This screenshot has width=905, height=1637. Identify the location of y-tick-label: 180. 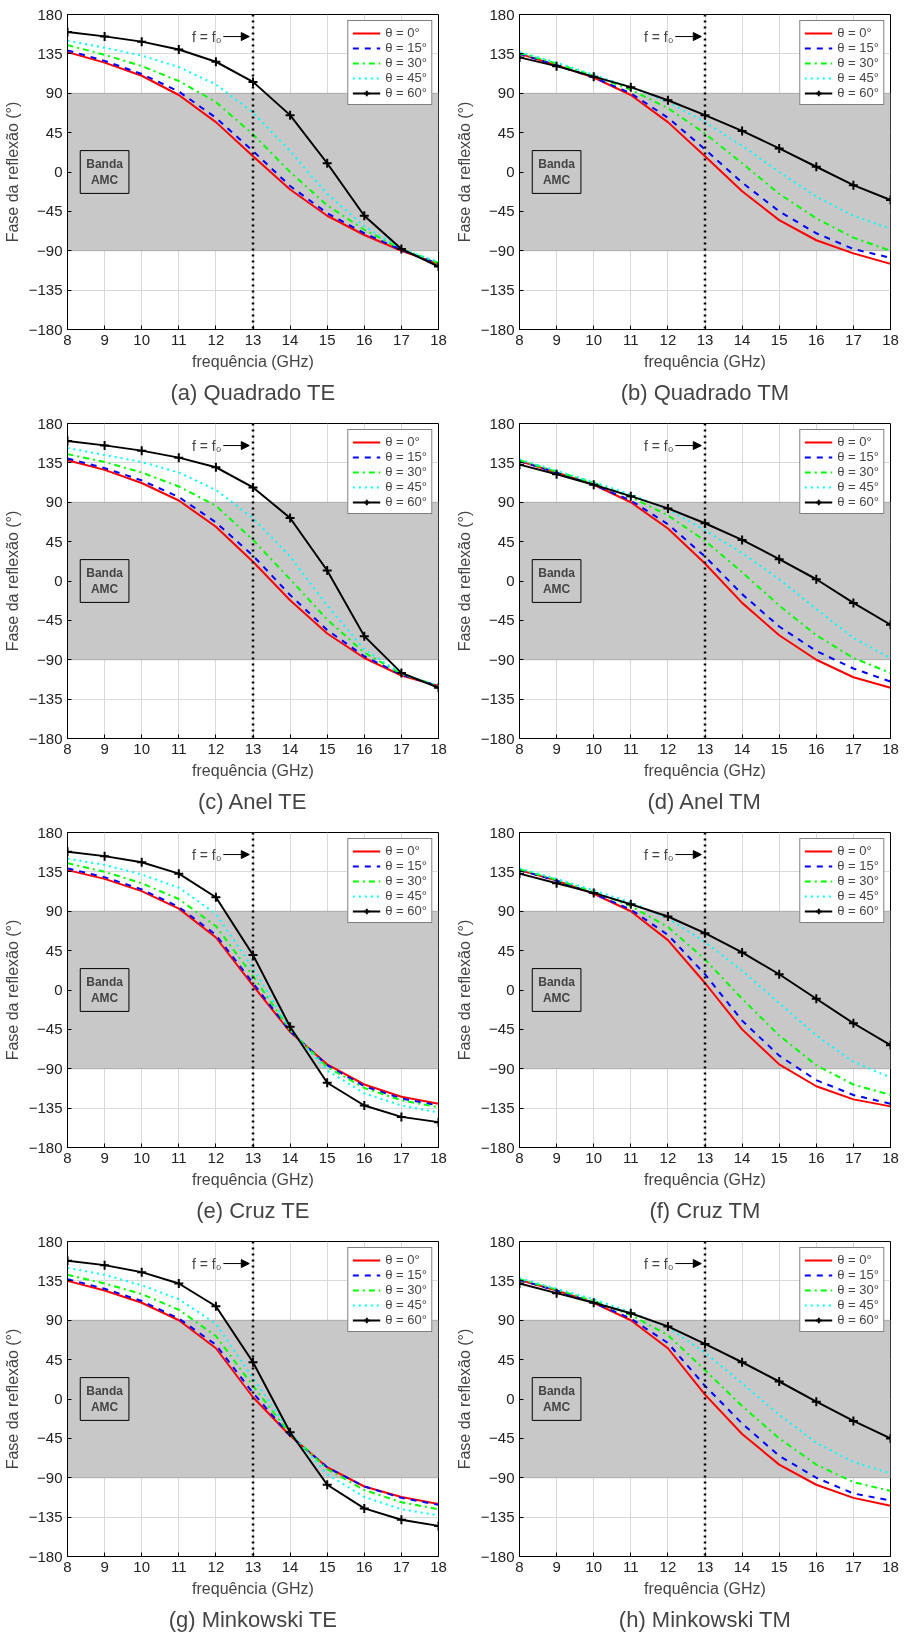
(50, 1241).